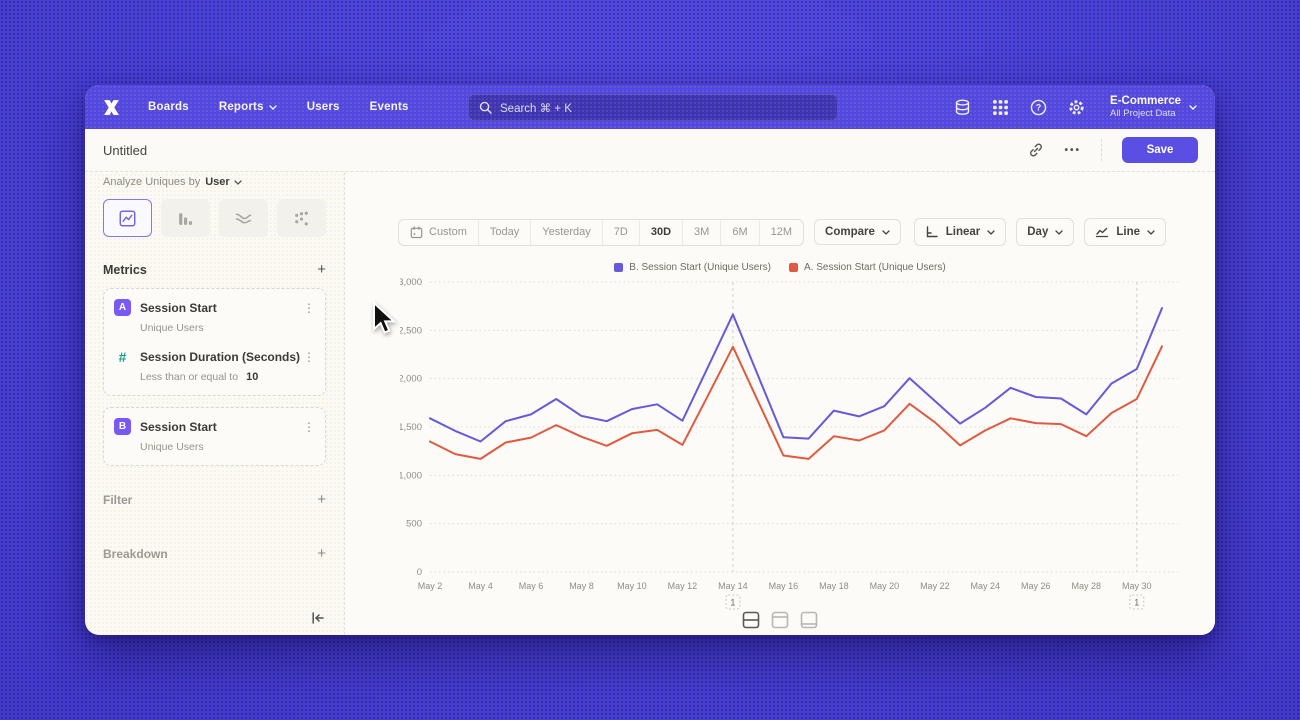 This screenshot has width=1300, height=720. What do you see at coordinates (215, 403) in the screenshot?
I see `query-builder-sidebar: Analyze Uniques by User` at bounding box center [215, 403].